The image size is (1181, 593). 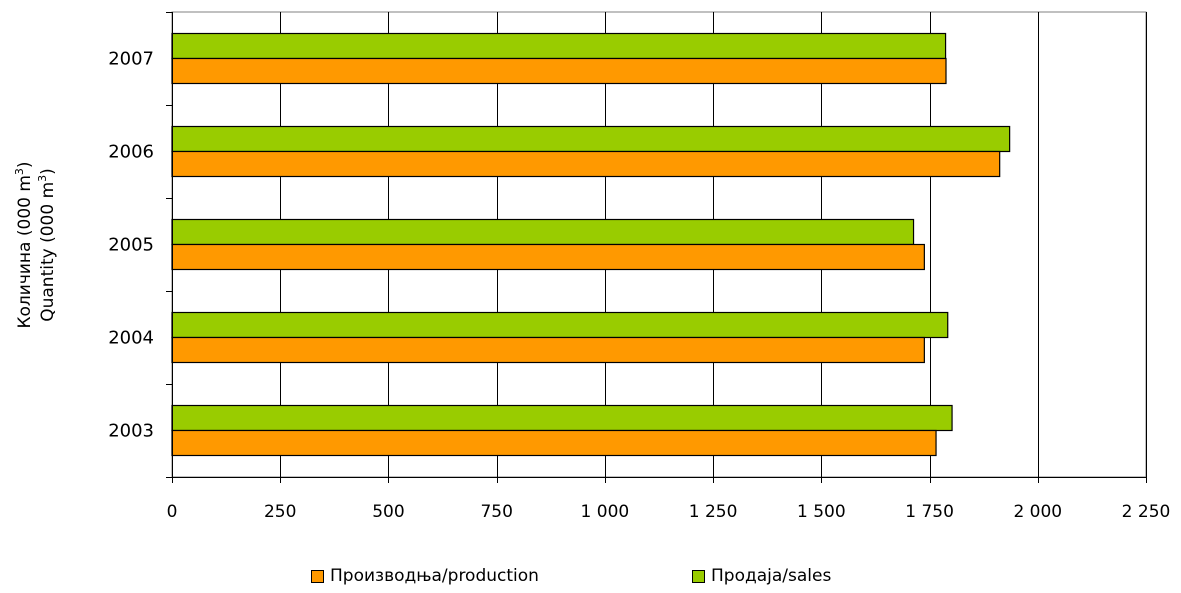 I want to click on y-axis-title-line1: Количина (000 m3), so click(x=24, y=244).